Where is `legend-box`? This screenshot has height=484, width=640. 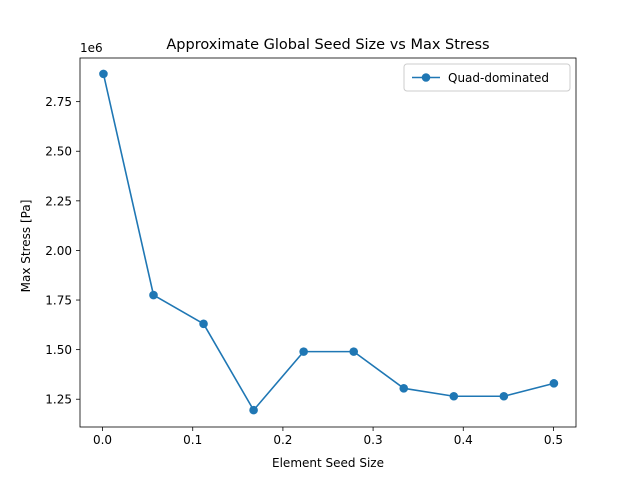
legend-box is located at coordinates (487, 77).